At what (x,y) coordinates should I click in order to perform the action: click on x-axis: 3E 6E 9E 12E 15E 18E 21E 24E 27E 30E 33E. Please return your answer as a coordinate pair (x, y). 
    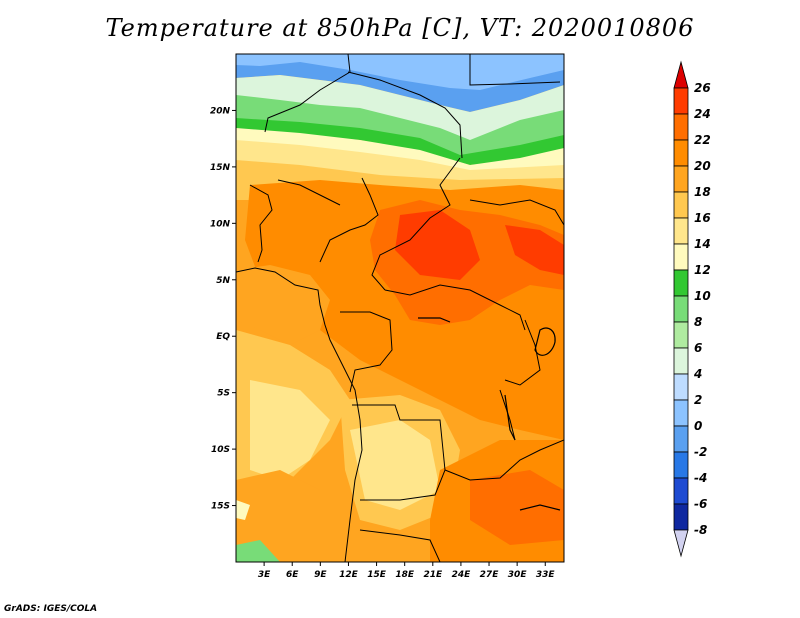
    Looking at the image, I should click on (407, 571).